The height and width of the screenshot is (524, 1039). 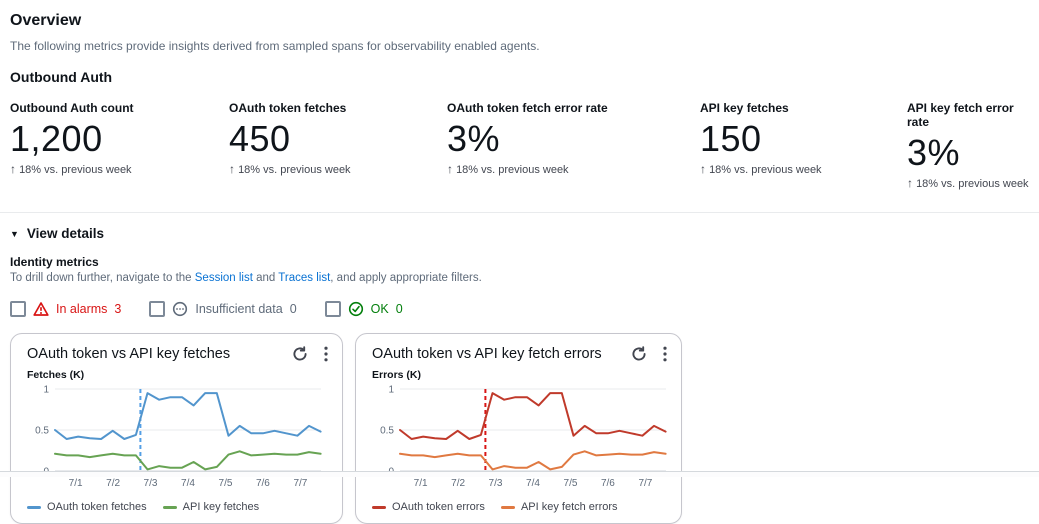 I want to click on metric-label: API key fetch error rate, so click(x=960, y=115).